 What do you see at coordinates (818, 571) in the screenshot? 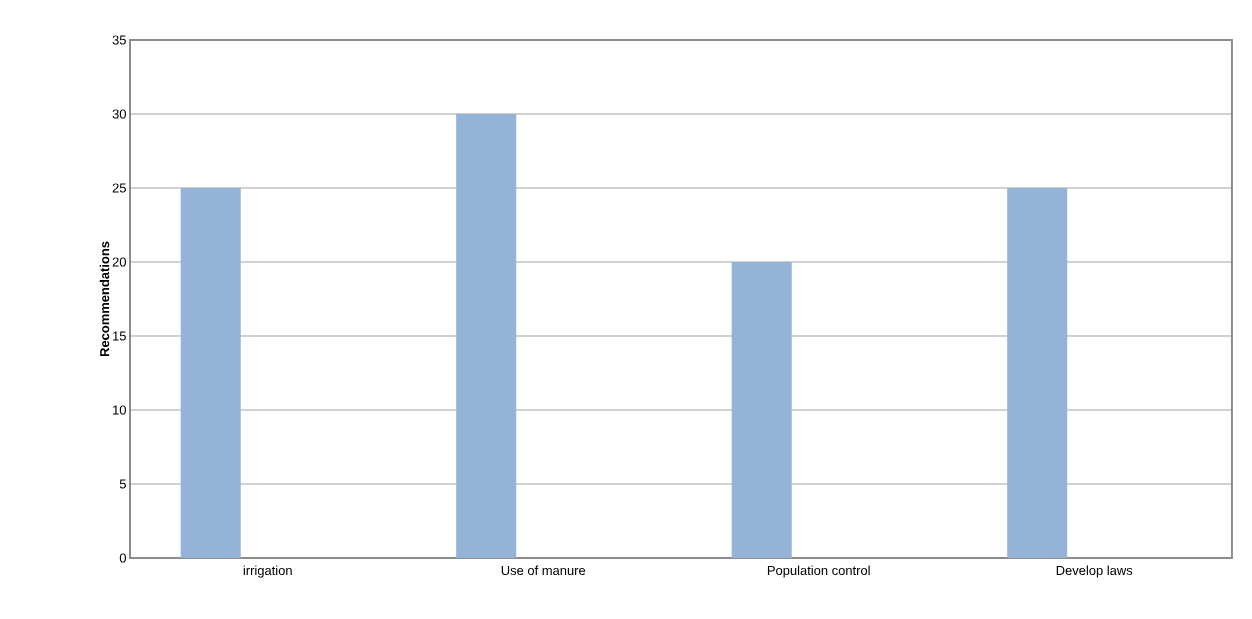
I see `x-tick-label: Population control` at bounding box center [818, 571].